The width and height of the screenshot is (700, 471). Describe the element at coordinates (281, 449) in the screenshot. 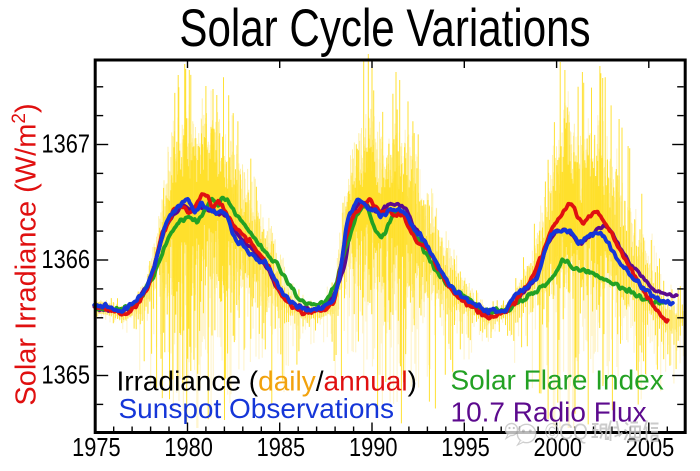

I see `svg-text: 1985` at that location.